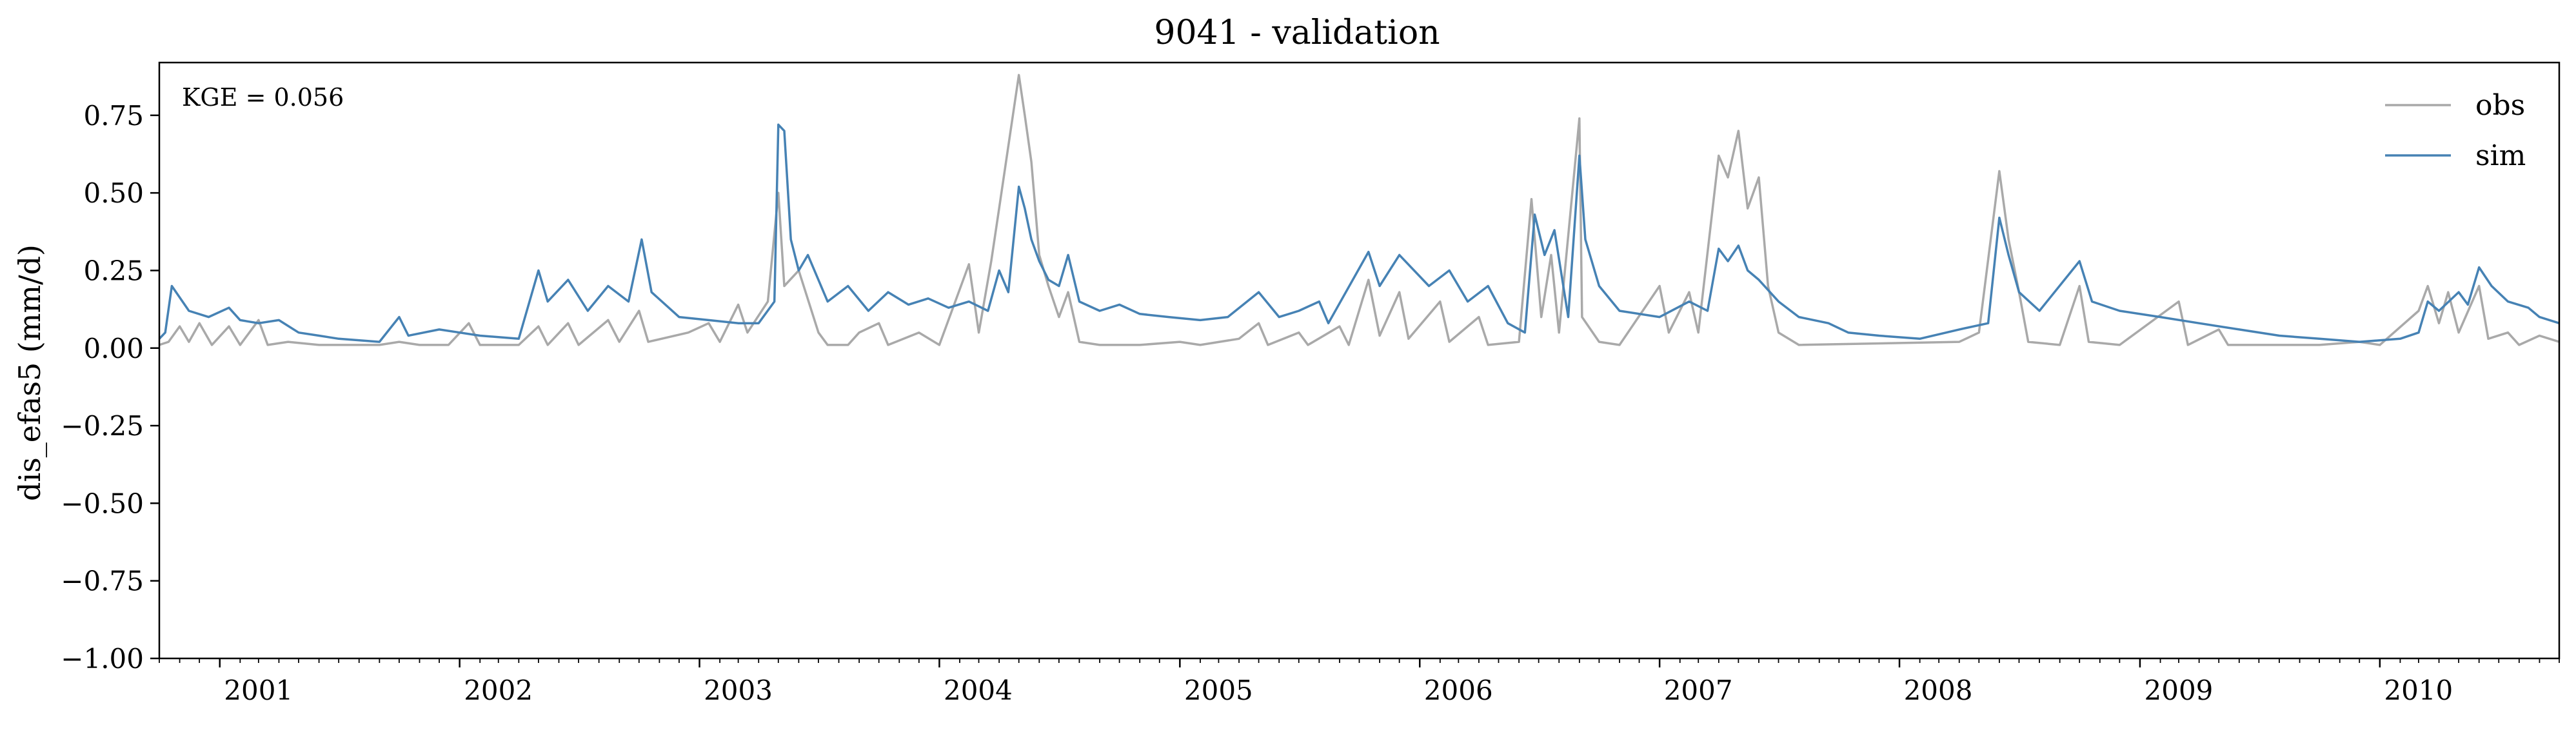  I want to click on y-tick-label: −0.75, so click(102, 582).